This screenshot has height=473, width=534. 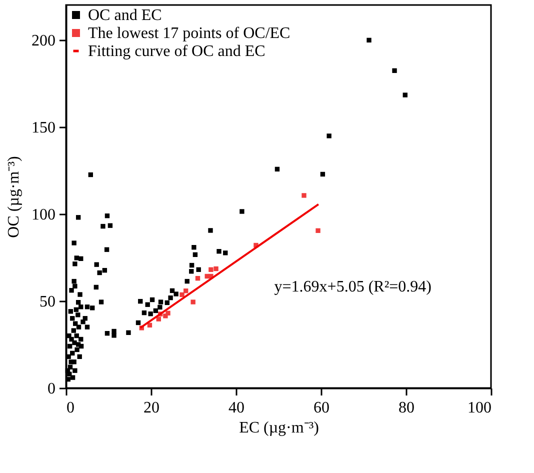 I want to click on x-axis-title: EC (µg·m⁻³), so click(x=279, y=428).